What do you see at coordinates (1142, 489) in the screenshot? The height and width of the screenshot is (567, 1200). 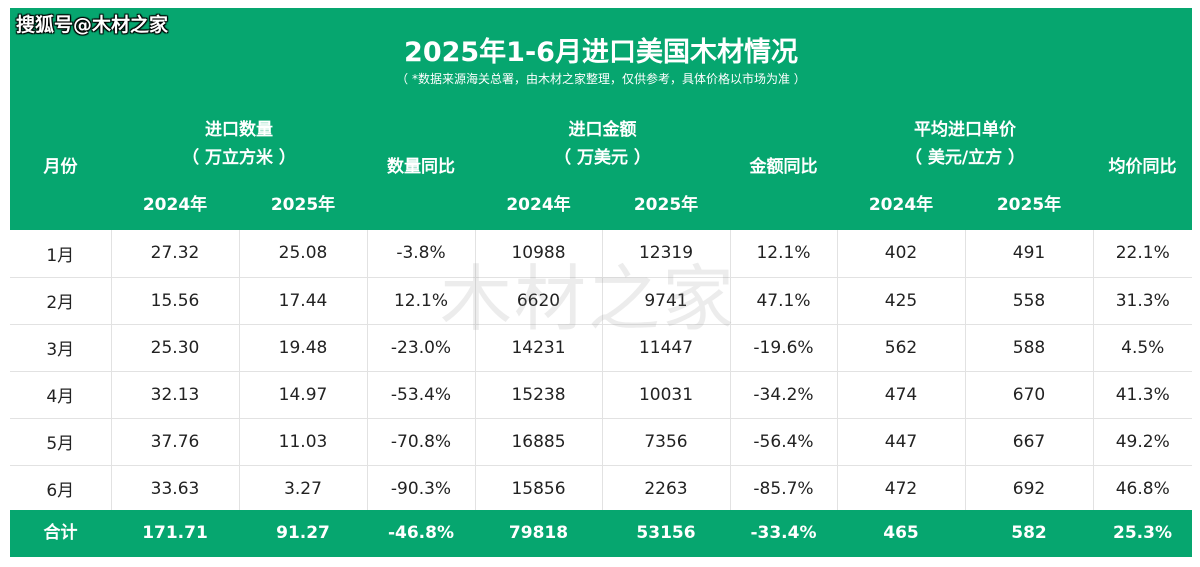 I see `cell-price-yoy: 46.8%` at bounding box center [1142, 489].